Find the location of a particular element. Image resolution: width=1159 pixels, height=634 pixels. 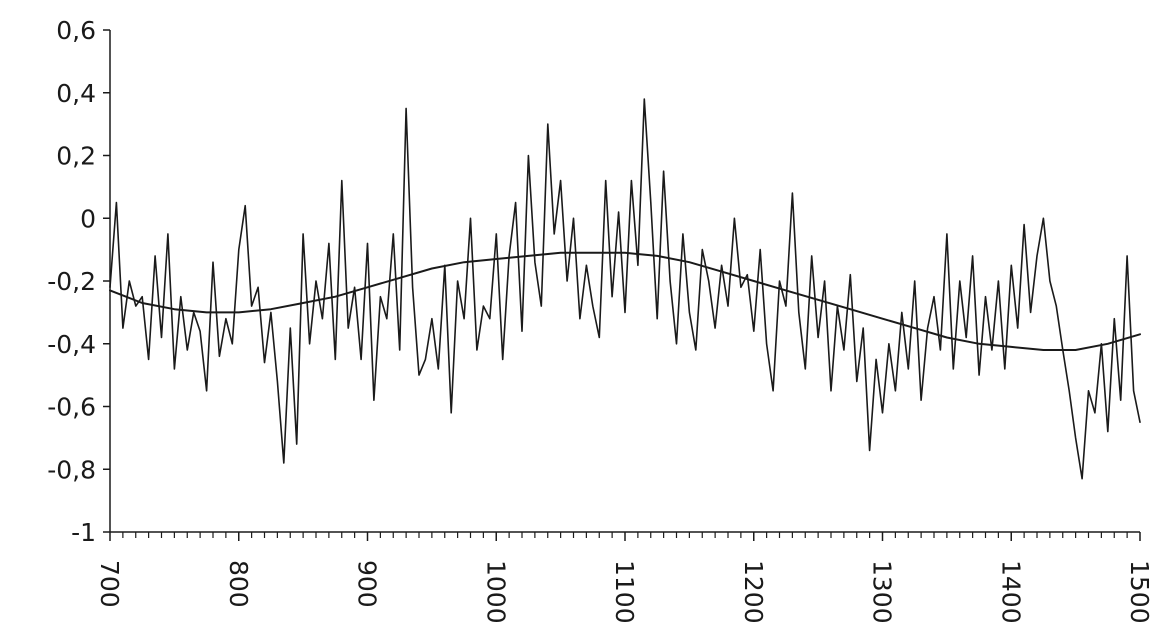

x-tick-label: 800 is located at coordinates (238, 584).